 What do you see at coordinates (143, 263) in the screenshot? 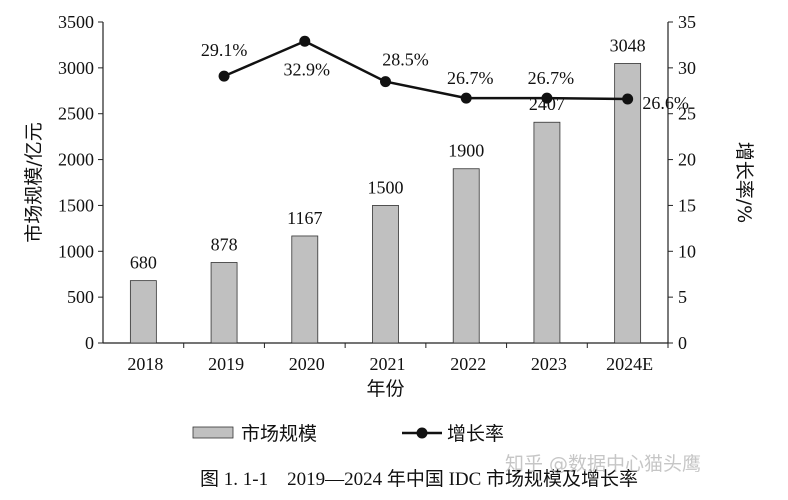
I see `bar-value-label: 680` at bounding box center [143, 263].